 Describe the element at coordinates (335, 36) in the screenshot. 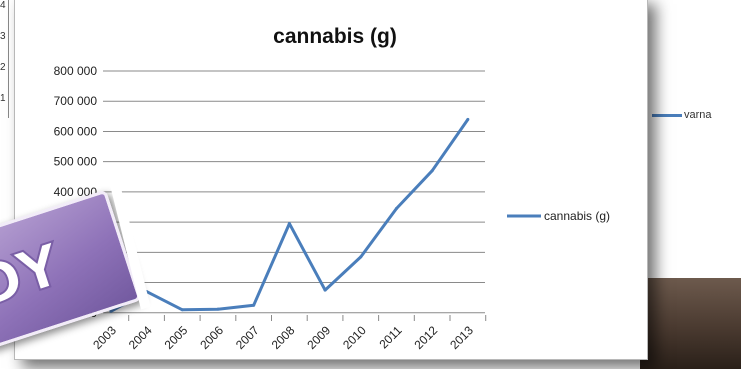

I see `chart-title: cannabis (g)` at that location.